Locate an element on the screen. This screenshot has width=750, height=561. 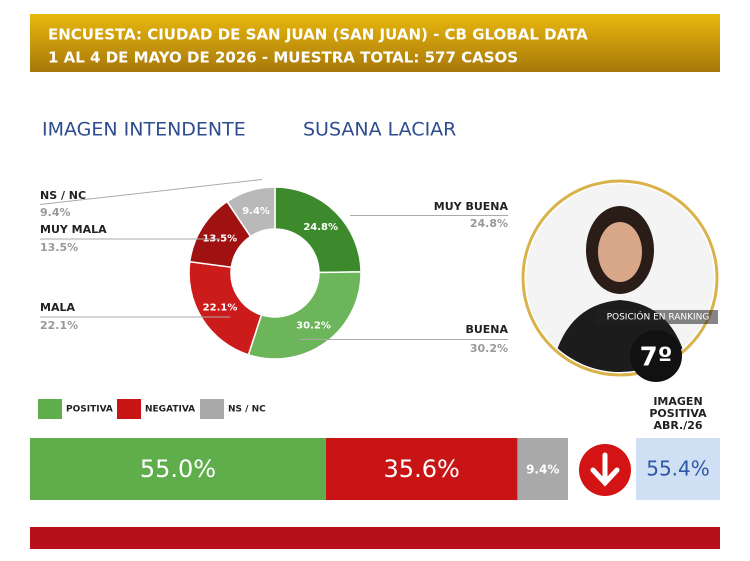
stacked-bar: 55.0% 35.6% 9.4% is located at coordinates (299, 469).